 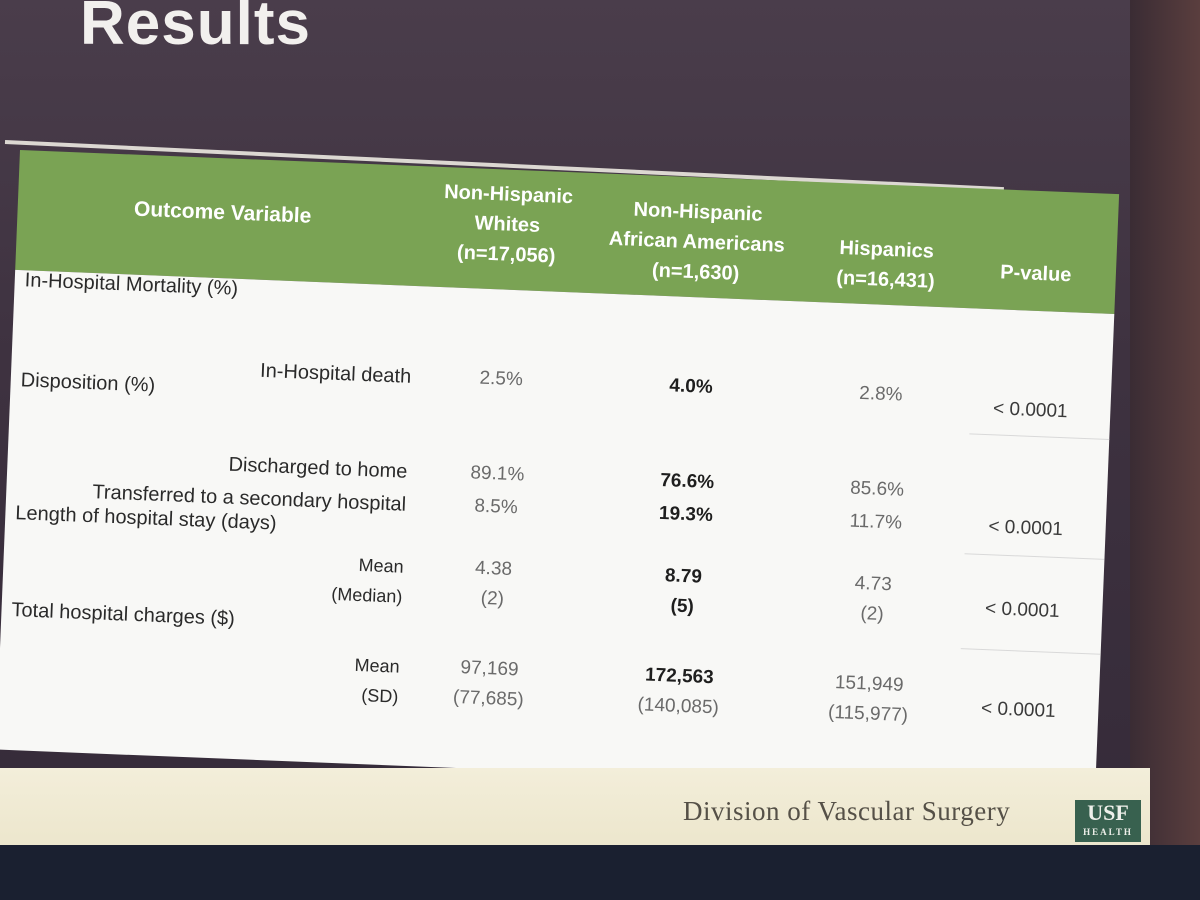 What do you see at coordinates (868, 714) in the screenshot?
I see `charges-sd-hispanics: (115,977)` at bounding box center [868, 714].